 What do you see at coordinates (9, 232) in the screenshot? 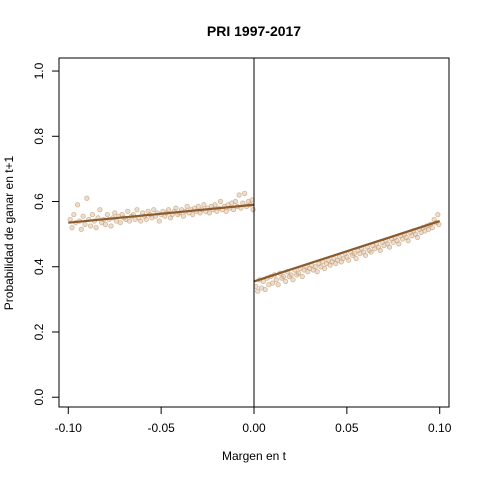
I see `y-axis-label: Probabilidad de ganar en t+1` at bounding box center [9, 232].